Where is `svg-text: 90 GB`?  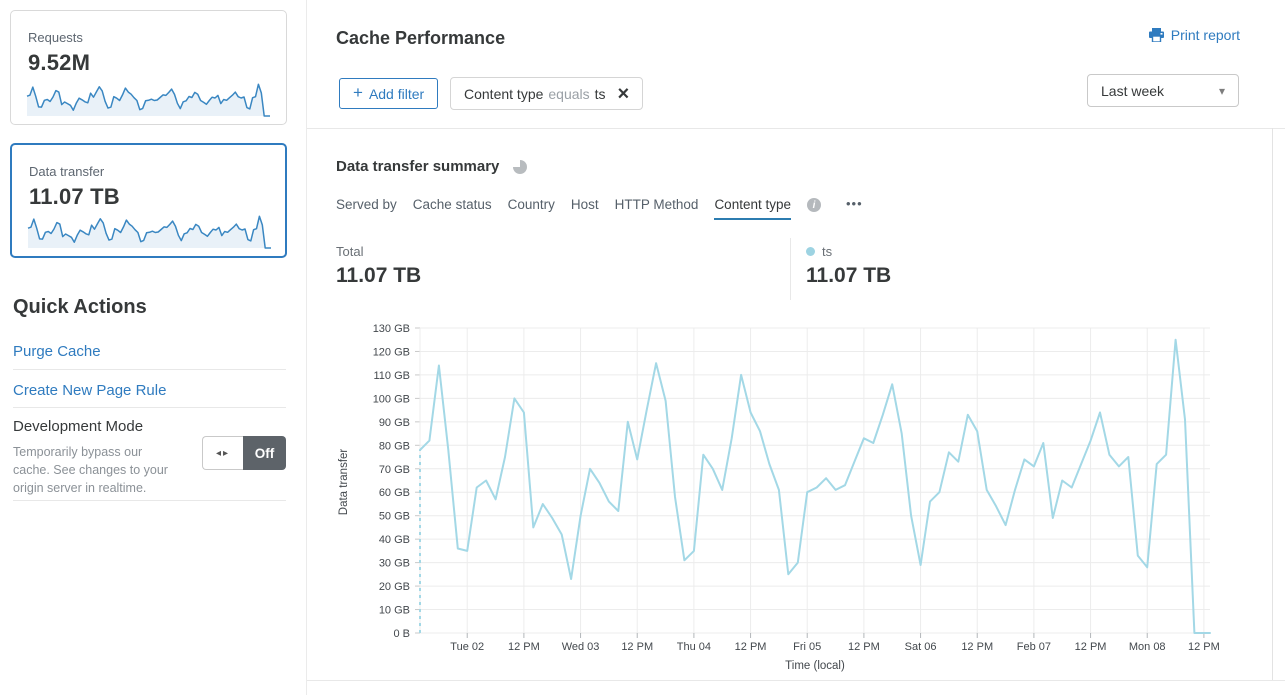 svg-text: 90 GB is located at coordinates (394, 423).